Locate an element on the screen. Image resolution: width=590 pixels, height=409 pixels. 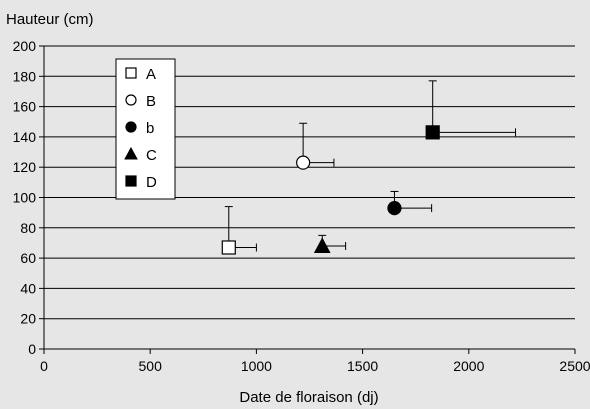
x-axis-title: Date de floraison (dj) is located at coordinates (308, 397).